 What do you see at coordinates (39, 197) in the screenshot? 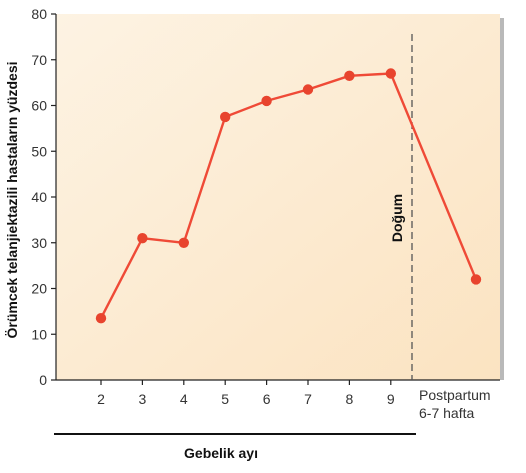
I see `y-tick-label: 40` at bounding box center [39, 197].